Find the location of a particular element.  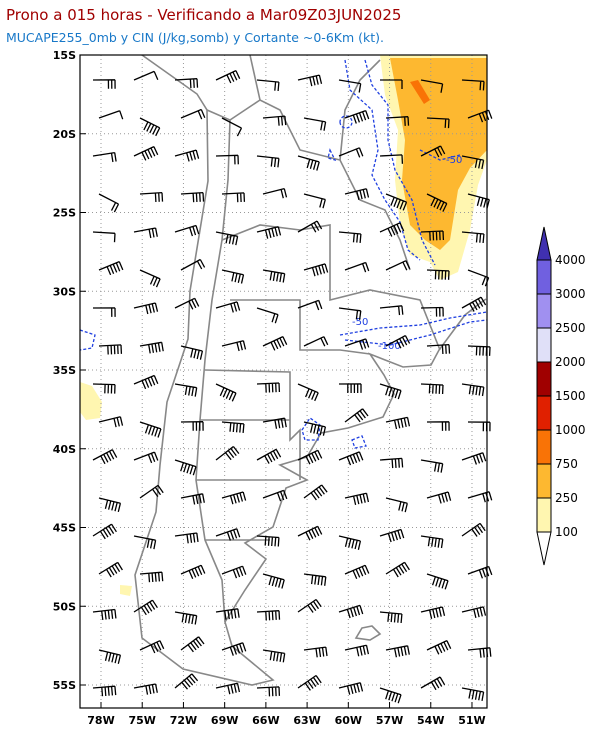

lon-label: 57W is located at coordinates (389, 720).